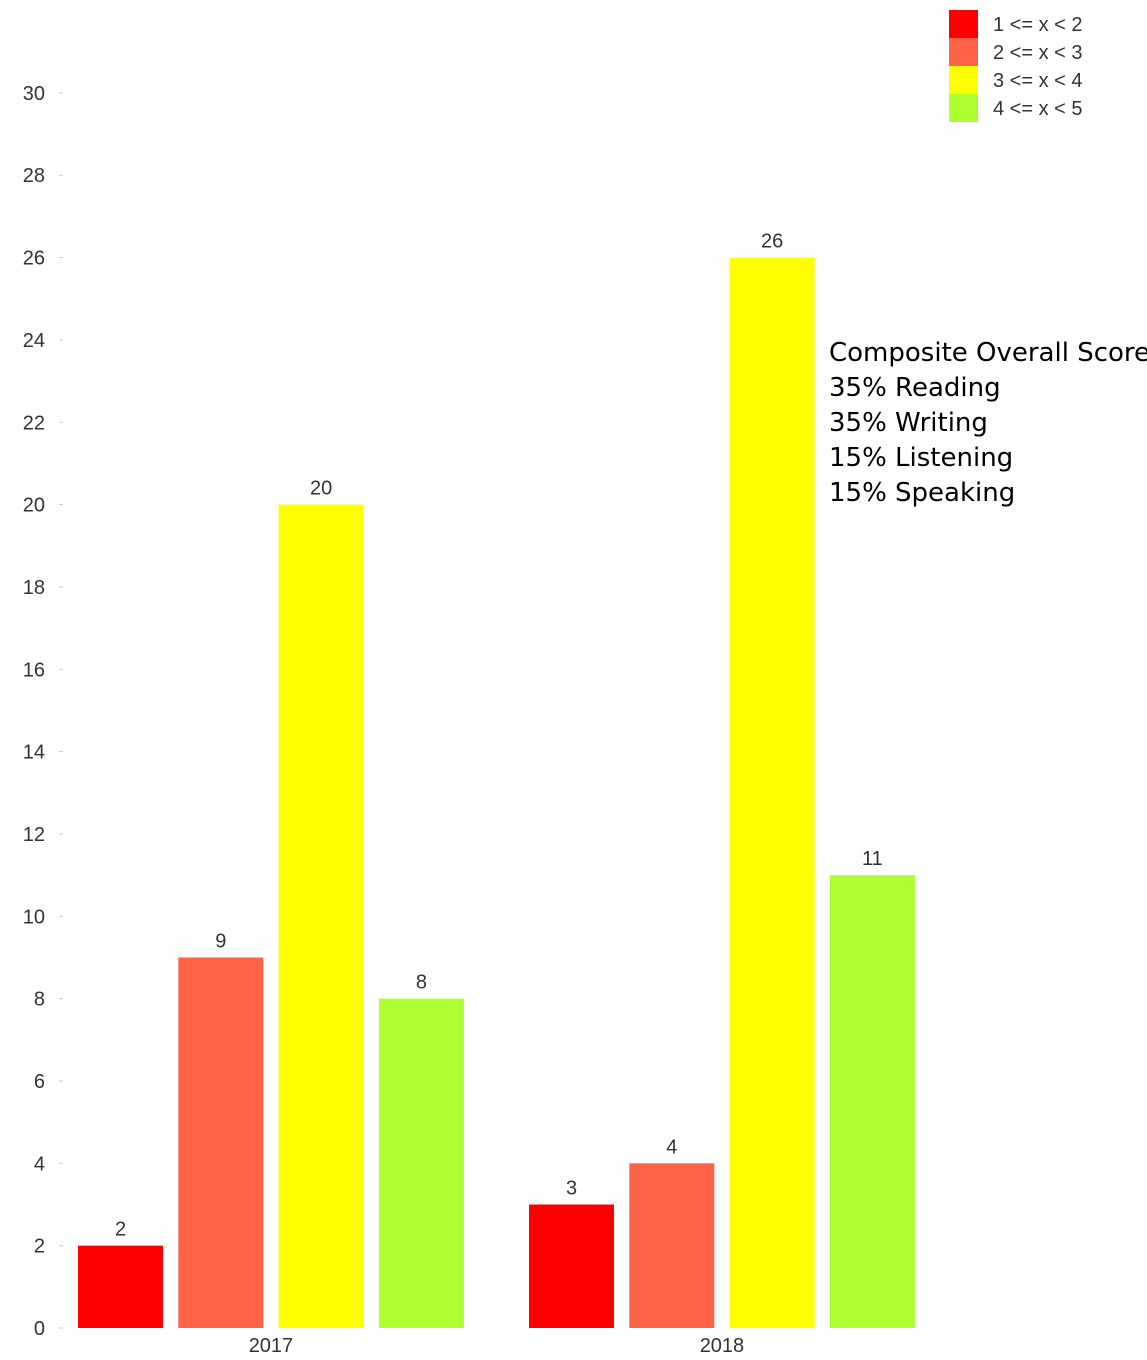 The height and width of the screenshot is (1360, 1147). Describe the element at coordinates (671, 1147) in the screenshot. I see `data-label: 4` at that location.